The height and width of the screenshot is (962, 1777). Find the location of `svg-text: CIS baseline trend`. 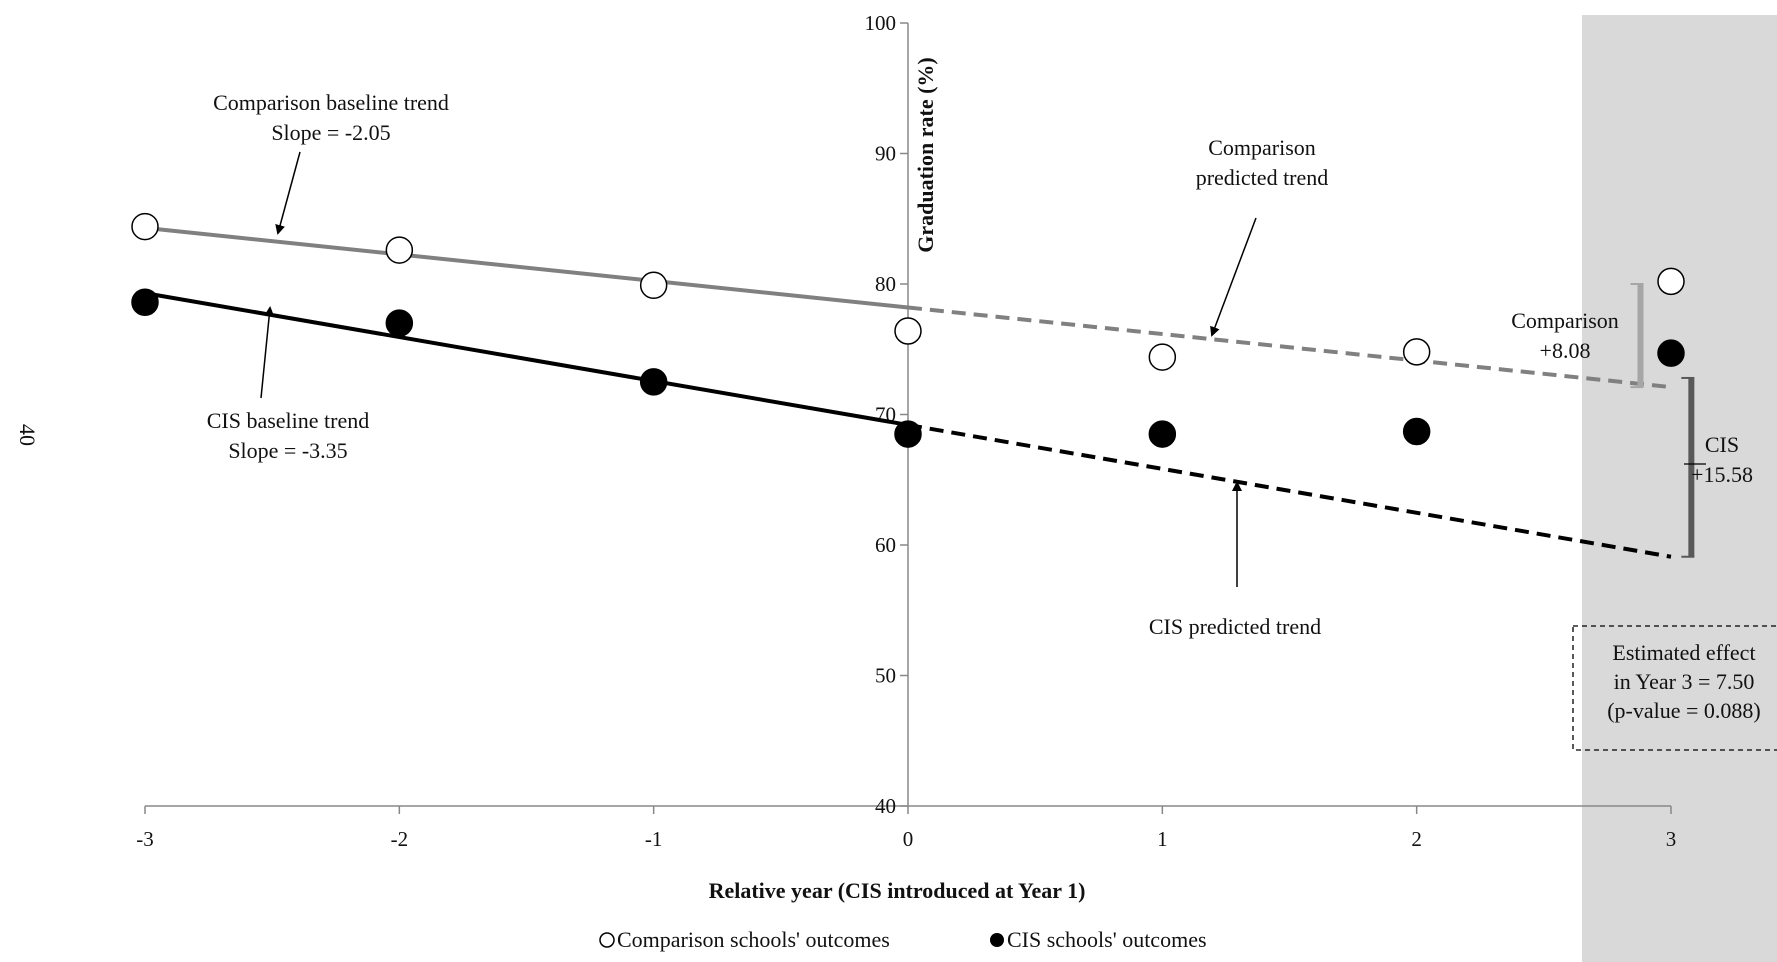

svg-text: CIS baseline trend is located at coordinates (288, 420).